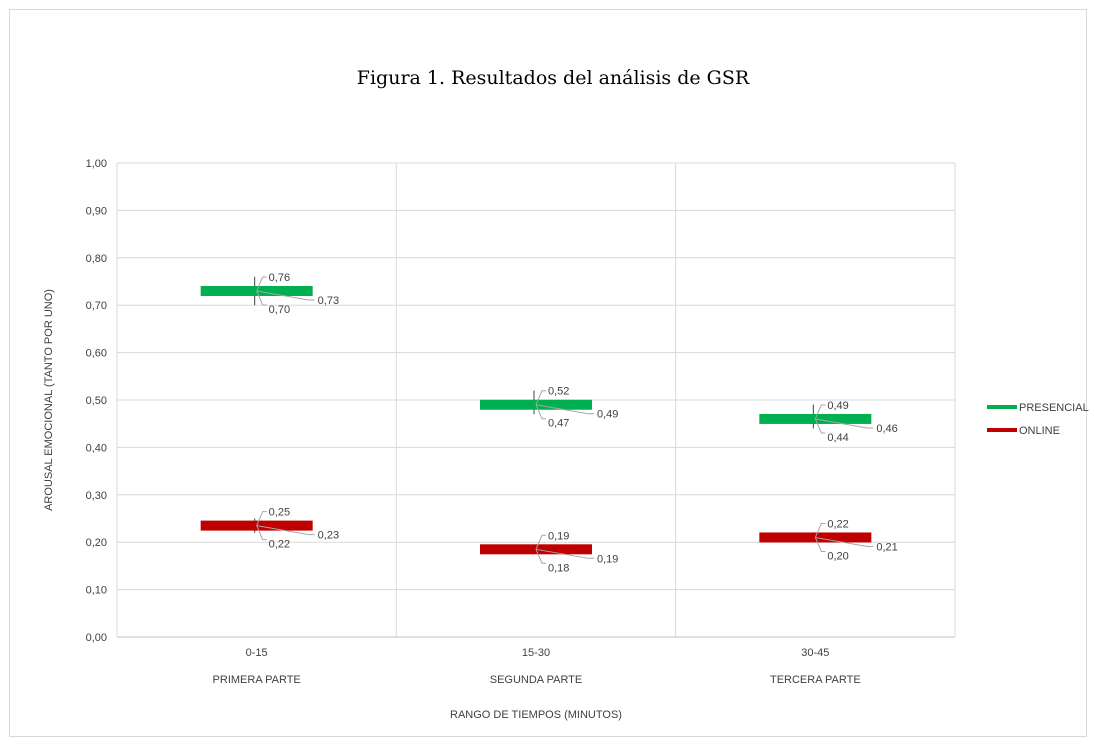 This screenshot has height=744, width=1094. Describe the element at coordinates (536, 715) in the screenshot. I see `x-axis-title: RANGO DE TIEMPOS (MINUTOS)` at that location.